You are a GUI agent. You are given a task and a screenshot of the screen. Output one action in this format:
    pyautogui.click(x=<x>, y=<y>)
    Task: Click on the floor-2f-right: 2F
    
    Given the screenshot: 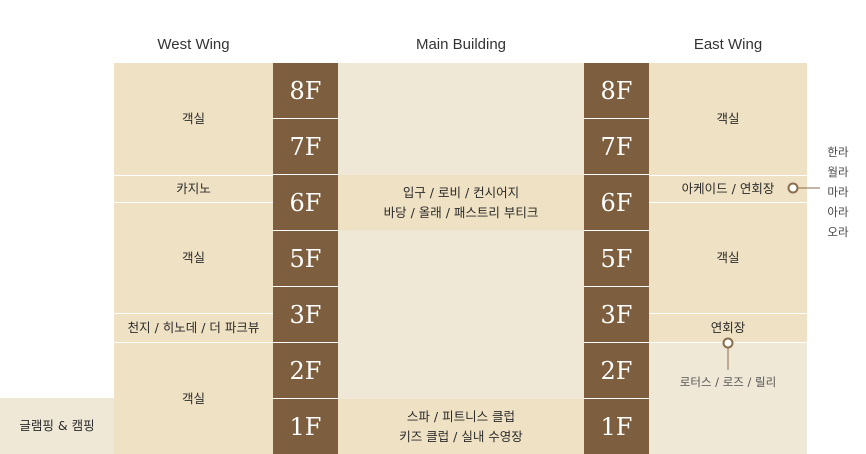 What is the action you would take?
    pyautogui.click(x=616, y=370)
    